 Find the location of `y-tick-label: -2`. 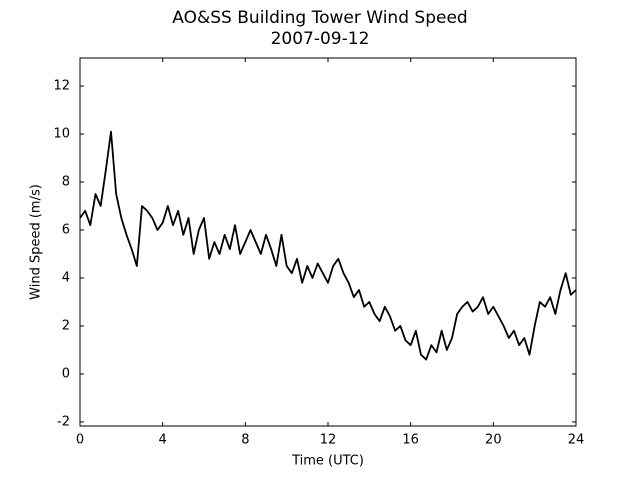

y-tick-label: -2 is located at coordinates (63, 421).